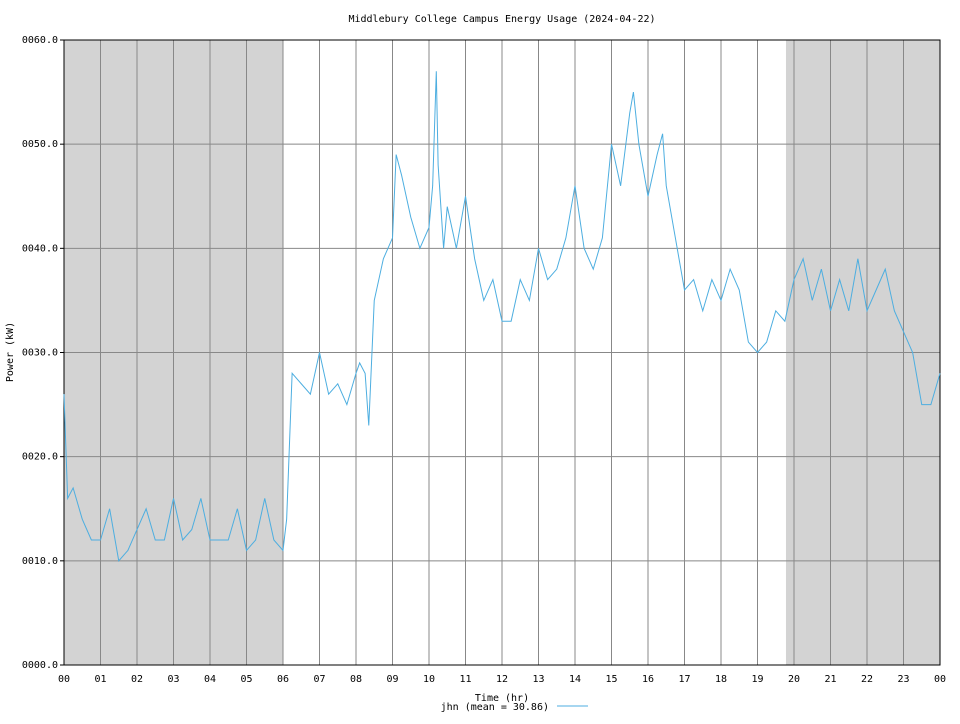  Describe the element at coordinates (40, 665) in the screenshot. I see `y-tick-label: 0000.0` at that location.